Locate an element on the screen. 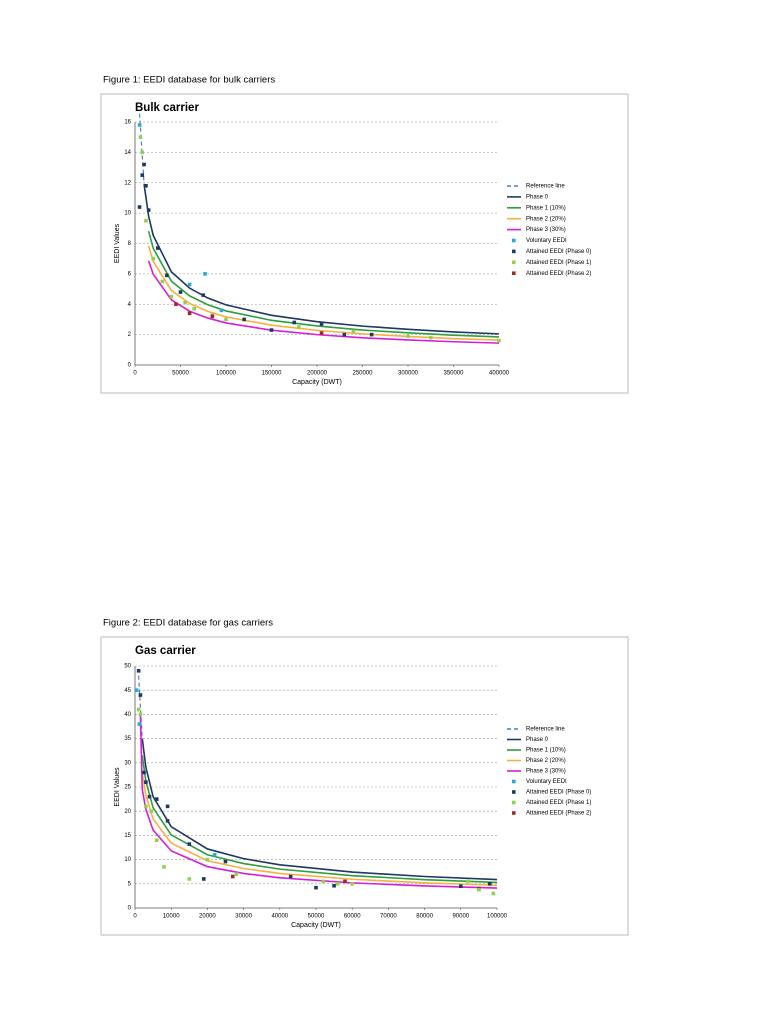 The height and width of the screenshot is (1029, 768). x-tick-label: 150000 is located at coordinates (271, 374).